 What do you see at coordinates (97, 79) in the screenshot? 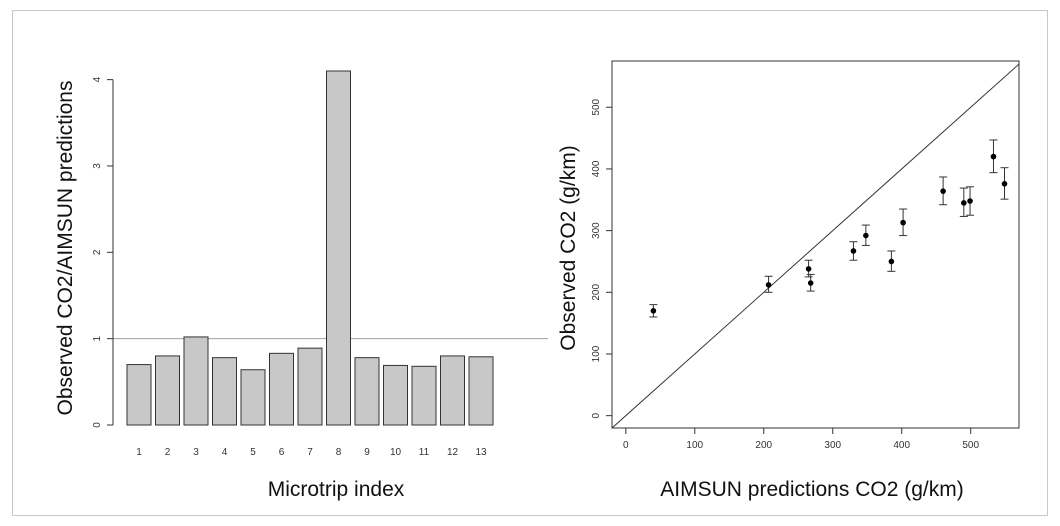
I see `y-tick-label: 4` at bounding box center [97, 79].